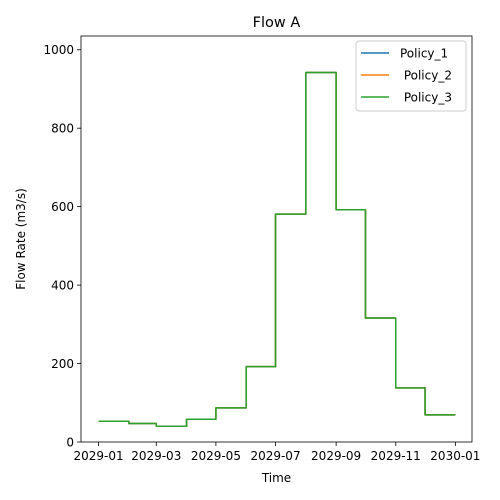  Describe the element at coordinates (62, 286) in the screenshot. I see `y-tick-label: 400` at that location.